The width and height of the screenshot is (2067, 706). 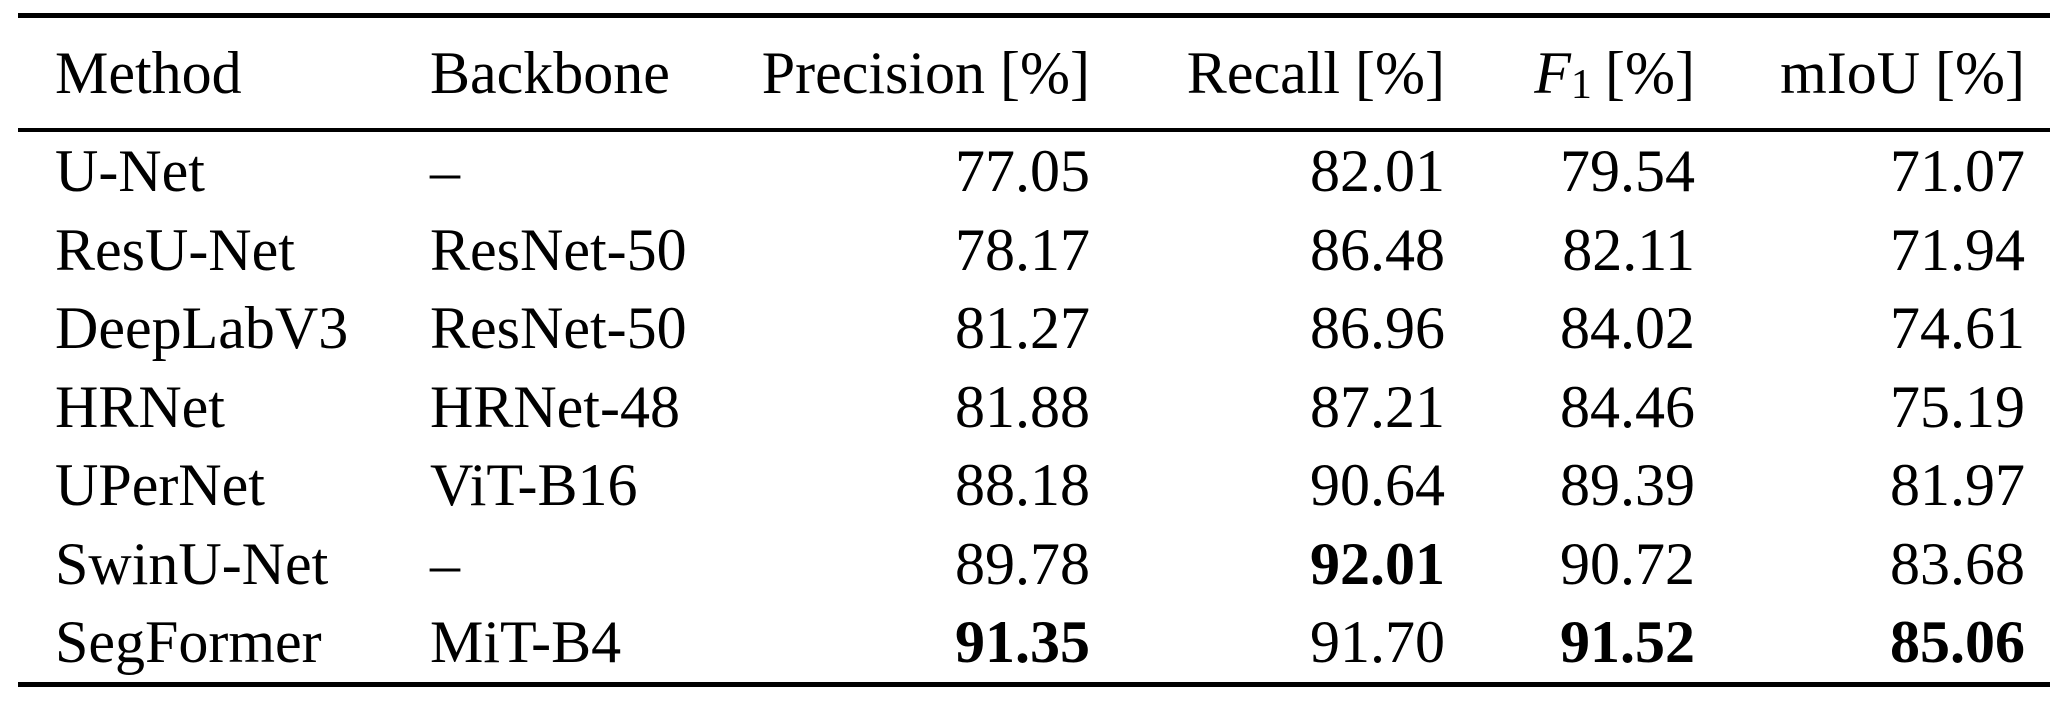 What do you see at coordinates (534, 485) in the screenshot?
I see `cell-backbone: ViT-B16` at bounding box center [534, 485].